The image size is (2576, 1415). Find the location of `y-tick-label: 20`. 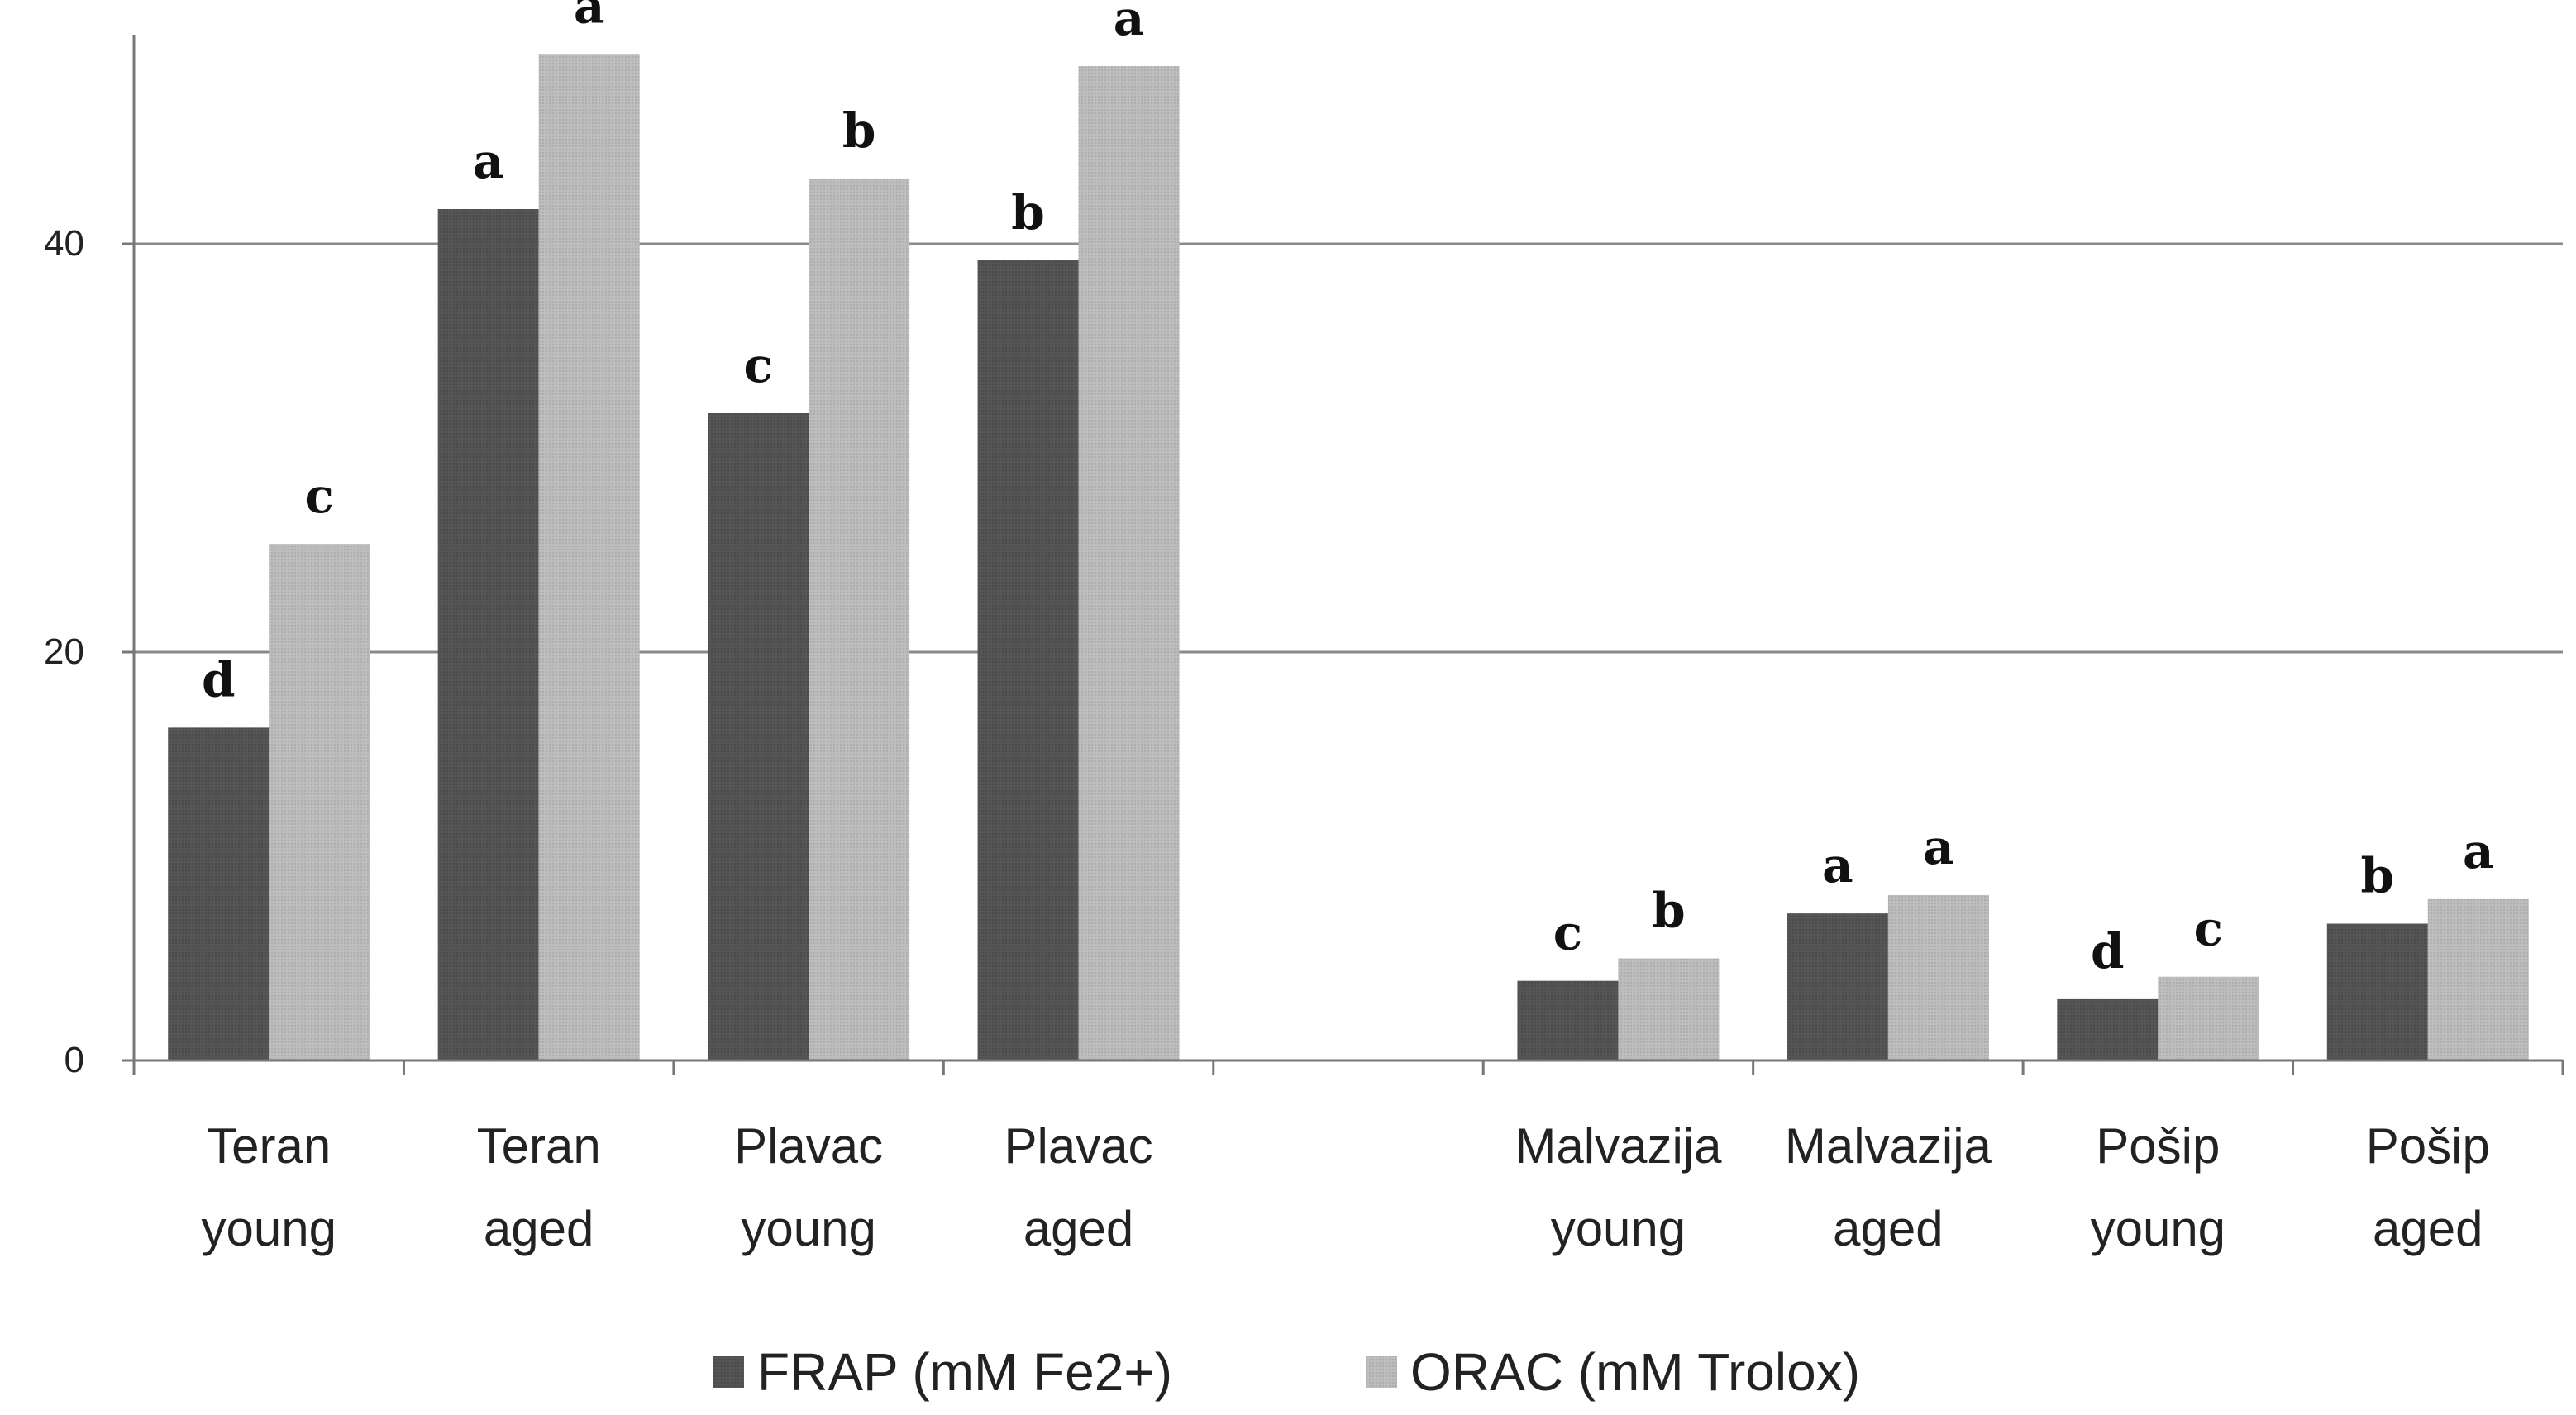

y-tick-label: 20 is located at coordinates (64, 651).